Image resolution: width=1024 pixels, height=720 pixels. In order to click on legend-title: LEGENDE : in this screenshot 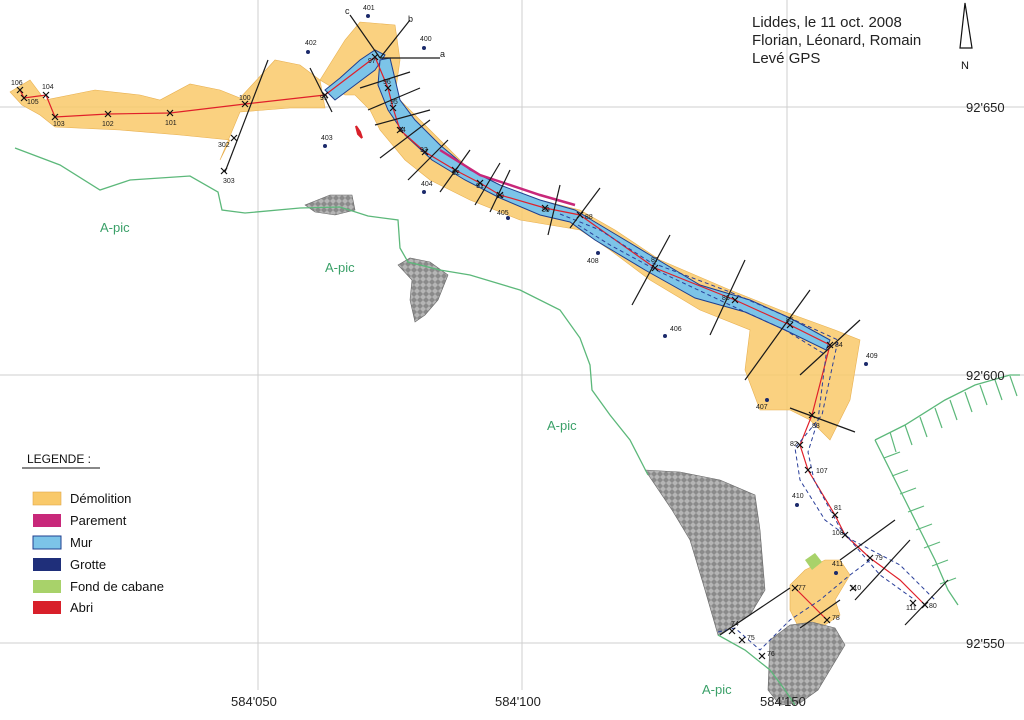, I will do `click(59, 459)`.